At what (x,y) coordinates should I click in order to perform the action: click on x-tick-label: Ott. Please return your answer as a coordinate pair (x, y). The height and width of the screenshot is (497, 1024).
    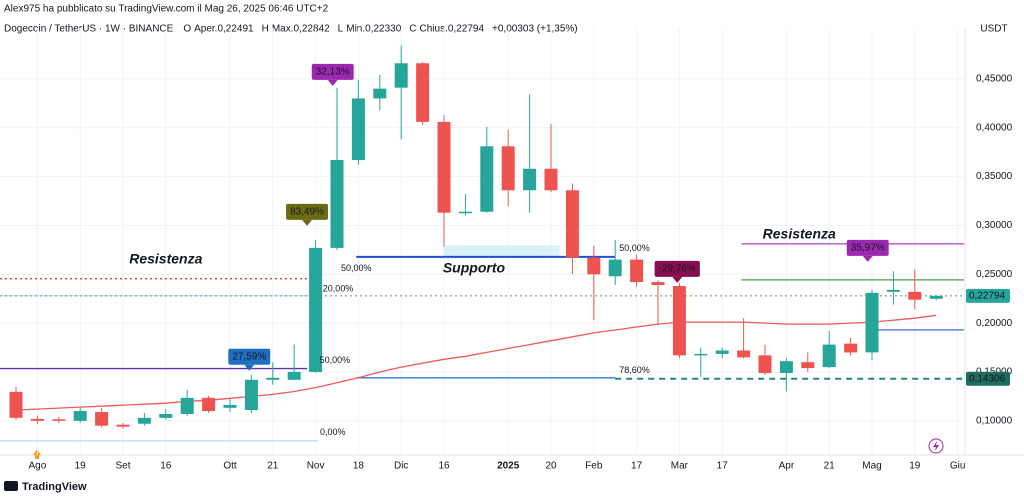
    Looking at the image, I should click on (230, 466).